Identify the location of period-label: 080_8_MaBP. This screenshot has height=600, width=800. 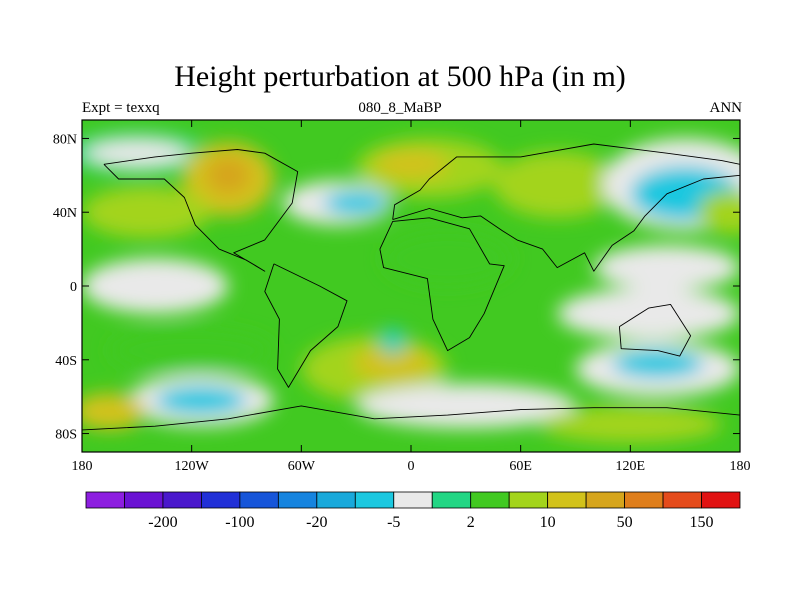
(400, 108).